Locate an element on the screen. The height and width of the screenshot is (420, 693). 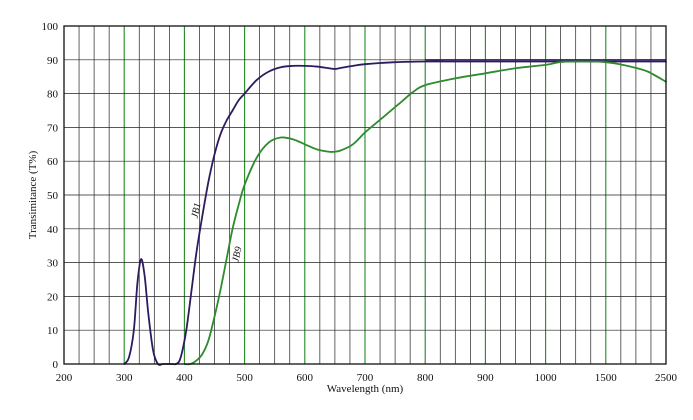
x-tick-label: 400 is located at coordinates (184, 378).